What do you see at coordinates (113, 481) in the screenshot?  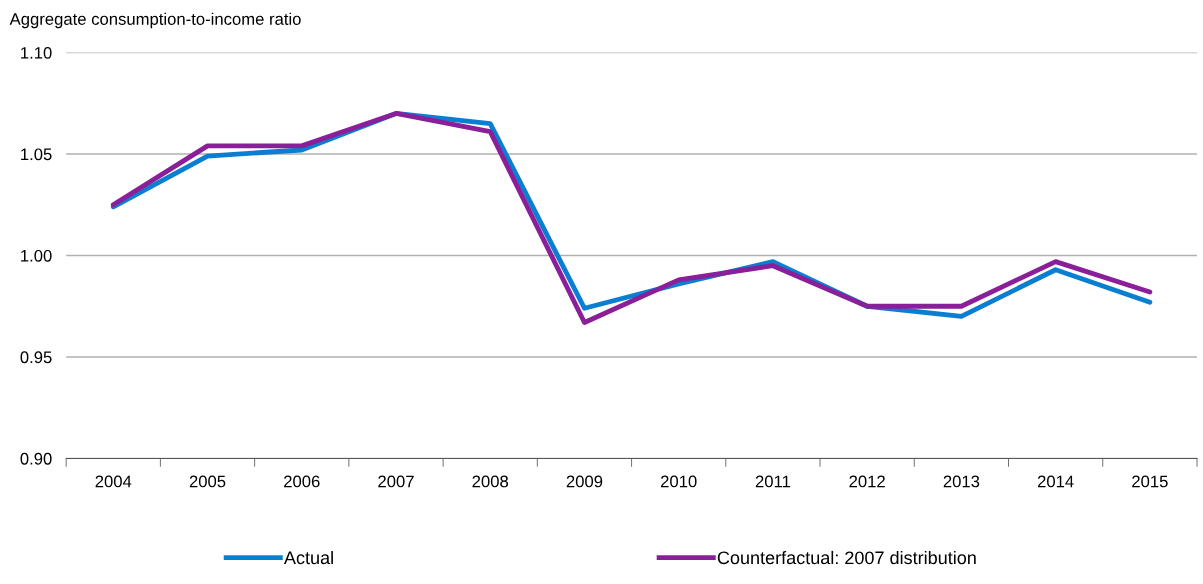 I see `x-tick-label: 2004` at bounding box center [113, 481].